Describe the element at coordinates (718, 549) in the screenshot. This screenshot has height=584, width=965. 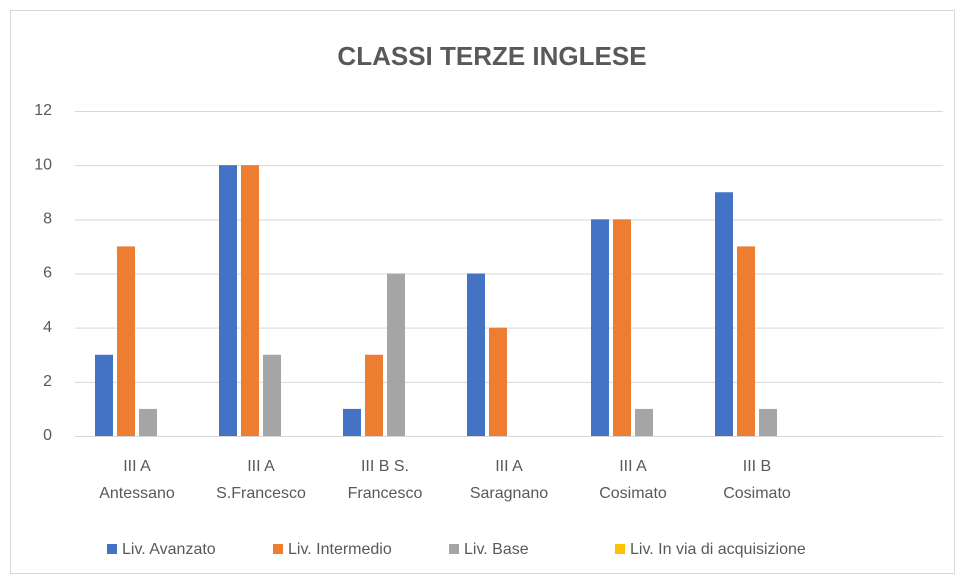
I see `legend-label: Liv. In via di acquisizione` at that location.